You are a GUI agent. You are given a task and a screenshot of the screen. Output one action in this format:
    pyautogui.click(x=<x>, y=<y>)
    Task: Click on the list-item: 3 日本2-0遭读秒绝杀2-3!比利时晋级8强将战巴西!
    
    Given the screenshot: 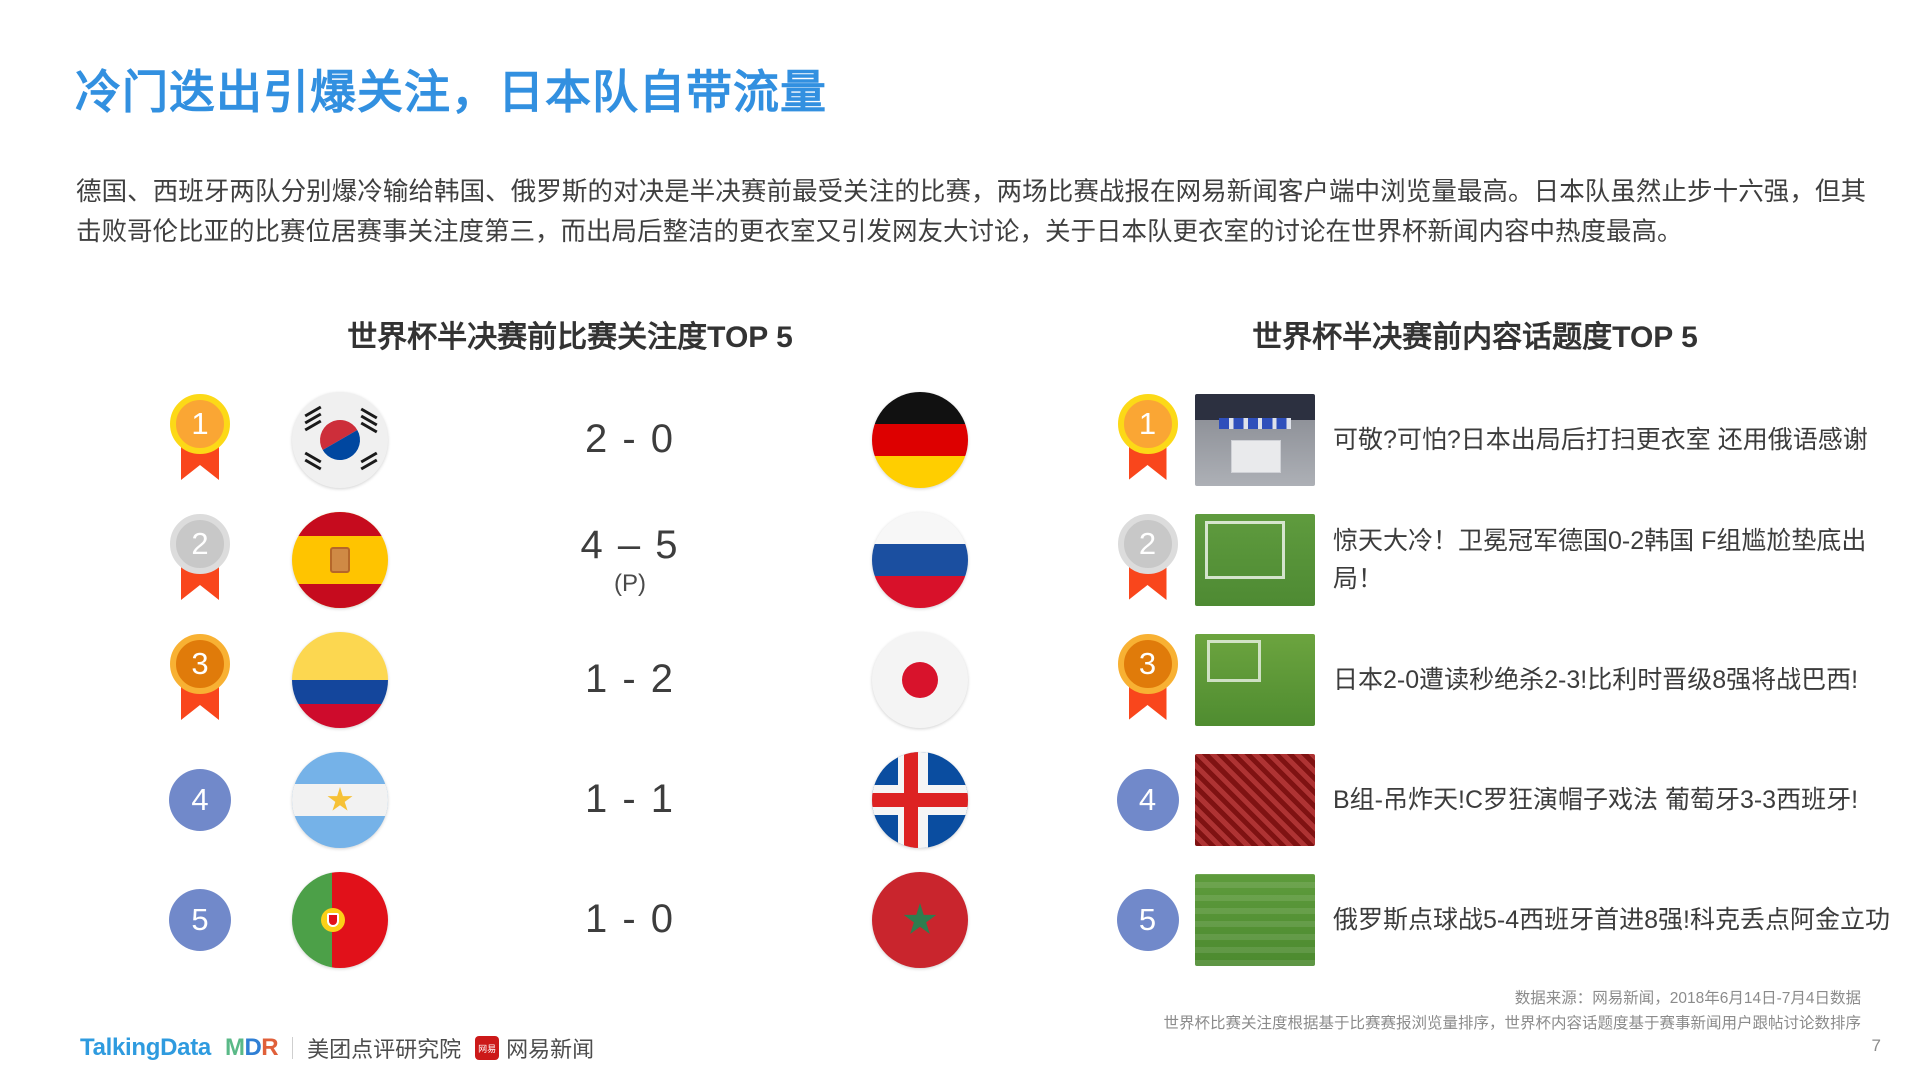 What is the action you would take?
    pyautogui.click(x=1500, y=680)
    